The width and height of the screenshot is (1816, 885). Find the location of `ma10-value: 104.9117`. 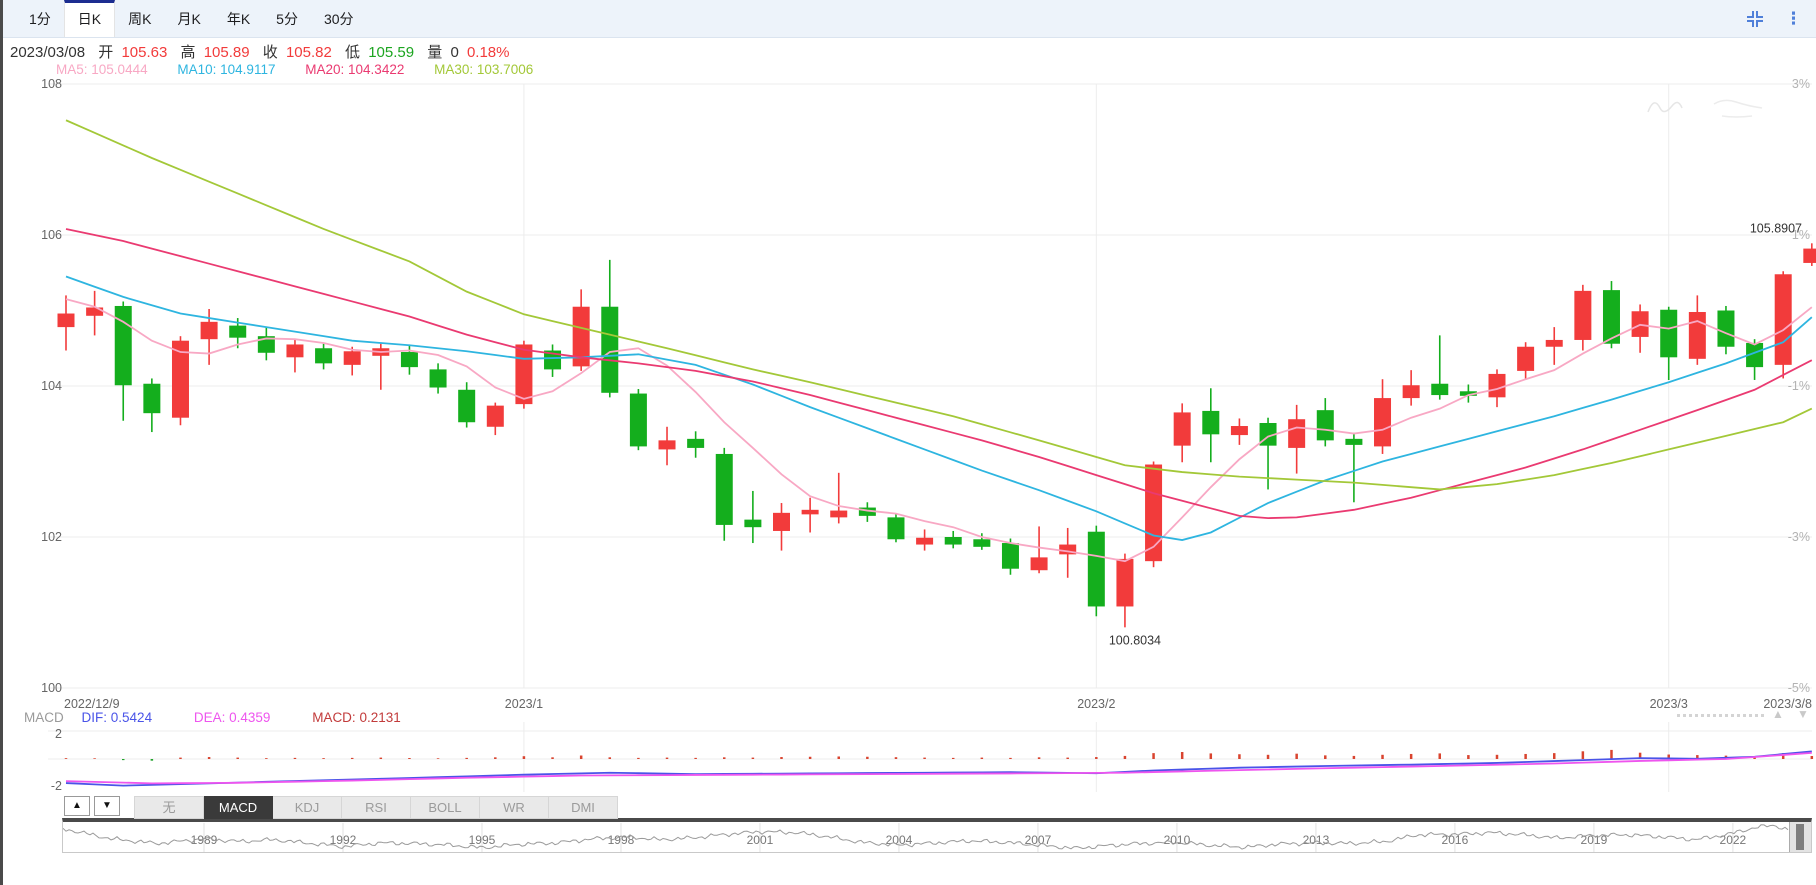

ma10-value: 104.9117 is located at coordinates (248, 69).